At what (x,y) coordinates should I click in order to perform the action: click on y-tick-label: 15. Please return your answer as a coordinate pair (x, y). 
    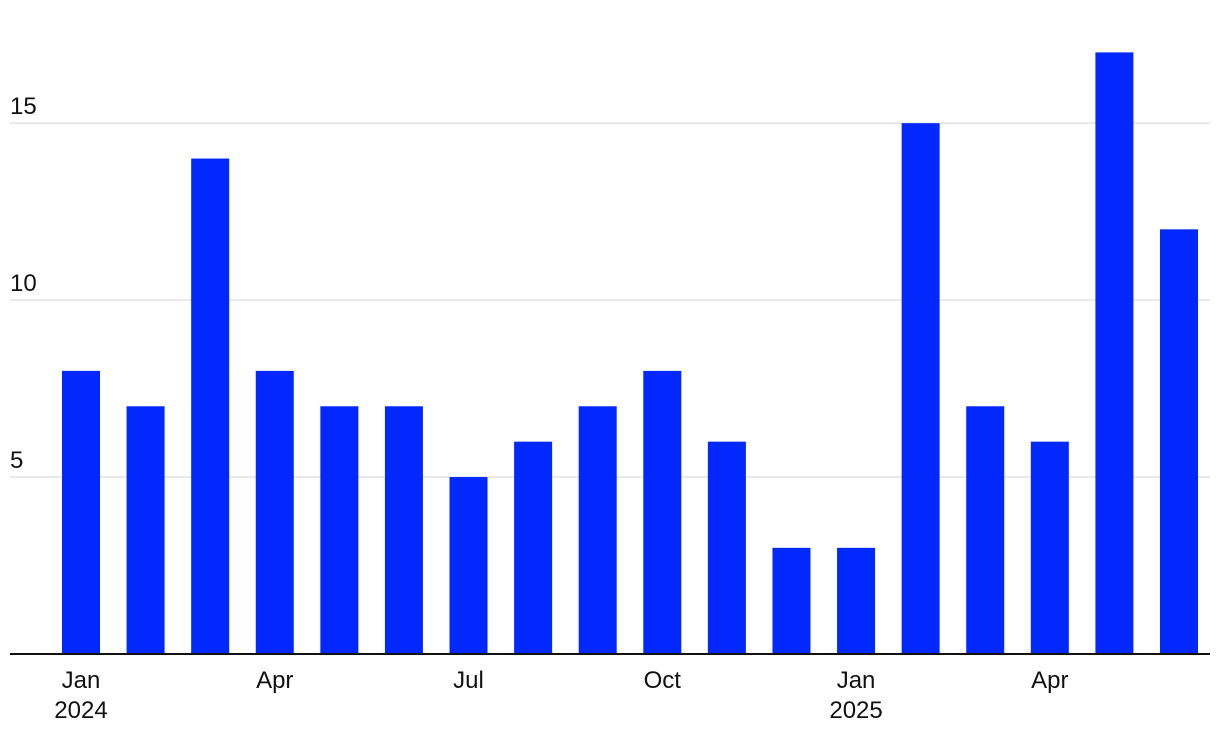
    Looking at the image, I should click on (23, 106).